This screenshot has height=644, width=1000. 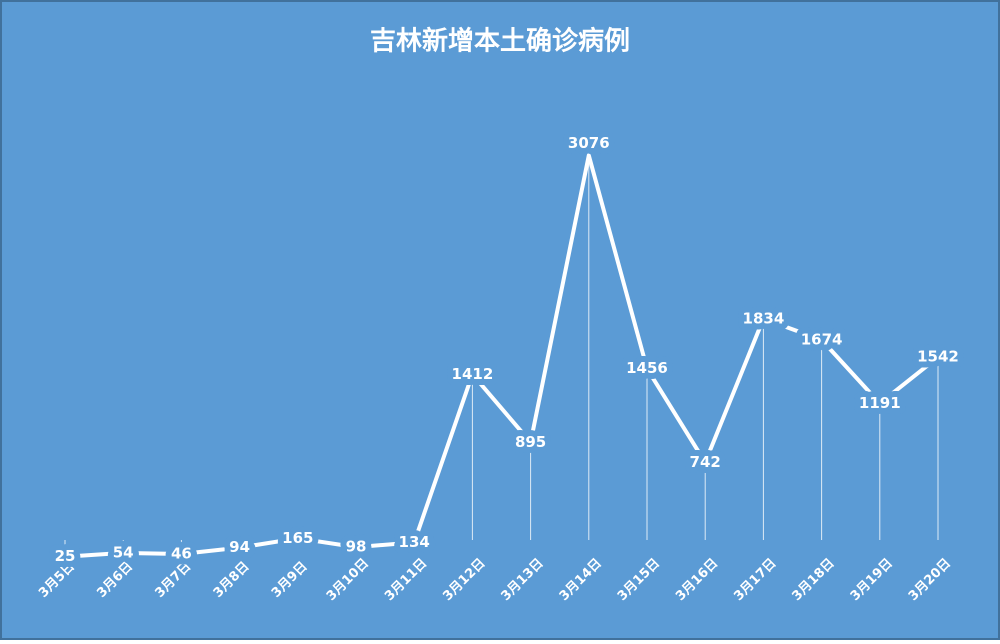 What do you see at coordinates (705, 462) in the screenshot?
I see `data-label: 742` at bounding box center [705, 462].